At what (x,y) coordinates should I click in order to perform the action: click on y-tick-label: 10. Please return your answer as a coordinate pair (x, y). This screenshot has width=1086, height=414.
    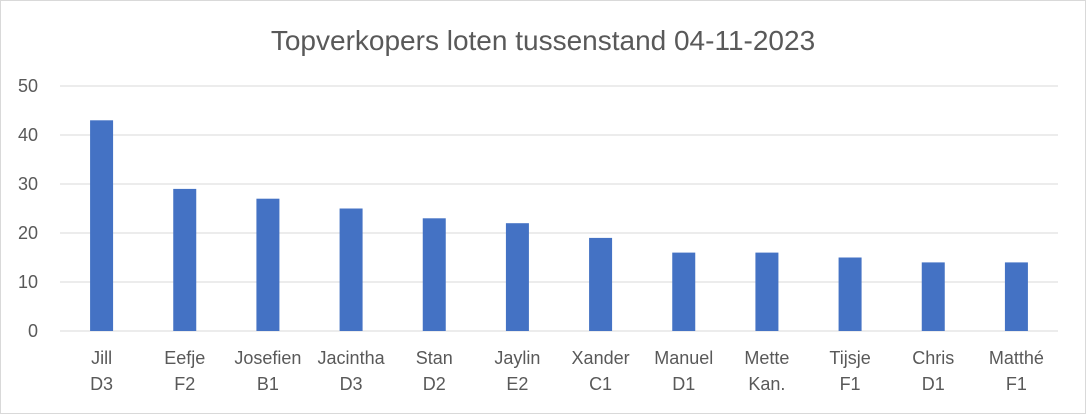
    Looking at the image, I should click on (28, 282).